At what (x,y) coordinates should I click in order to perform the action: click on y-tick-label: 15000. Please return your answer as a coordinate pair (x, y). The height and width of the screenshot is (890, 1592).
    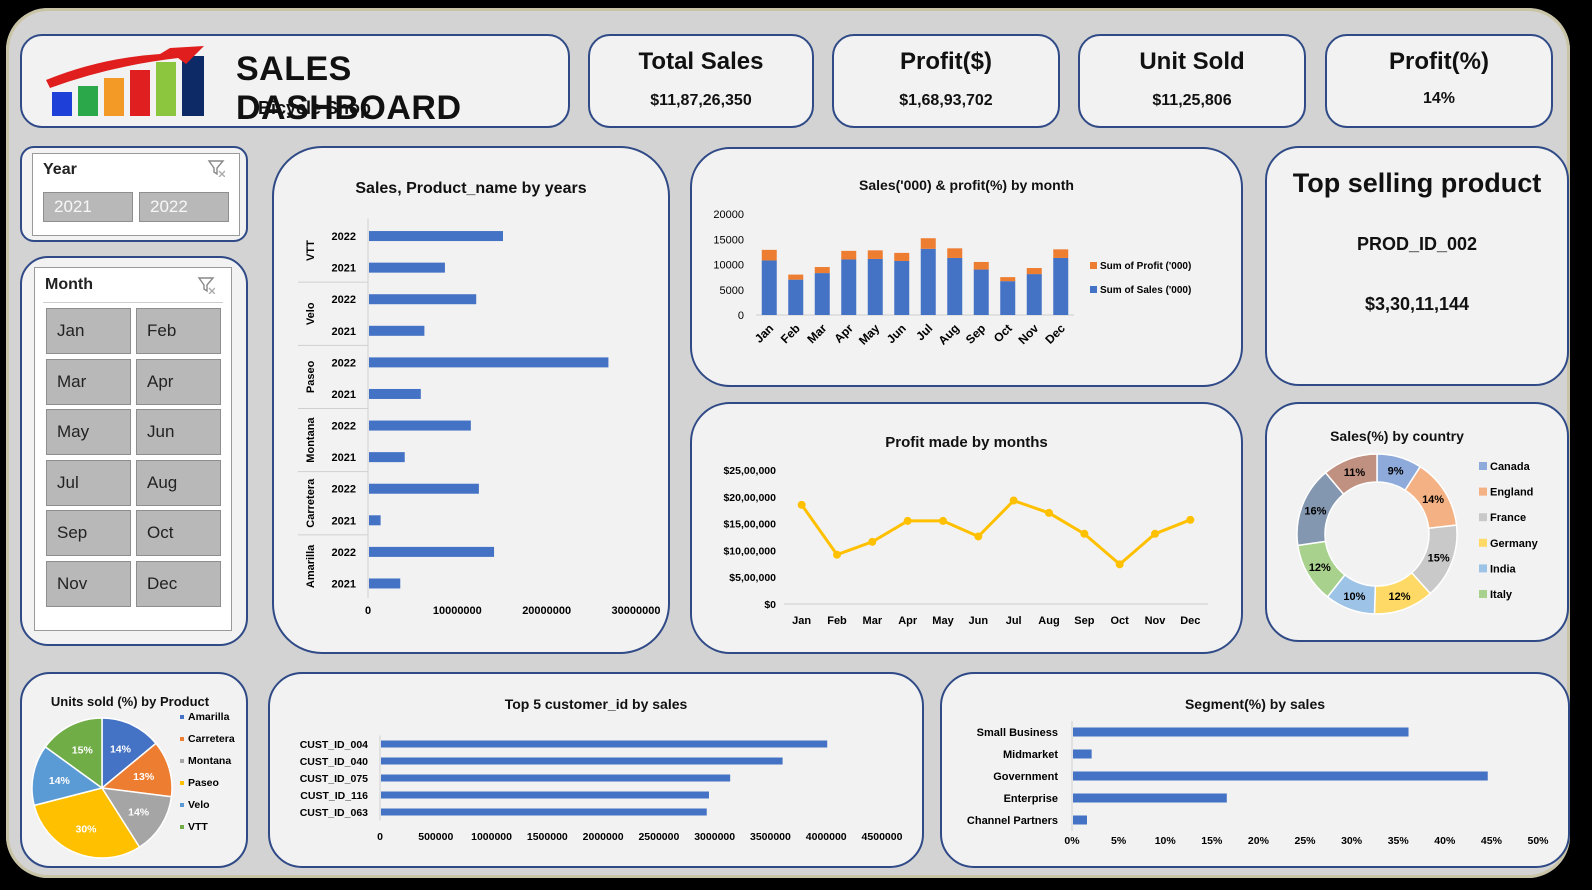
    Looking at the image, I should click on (728, 240).